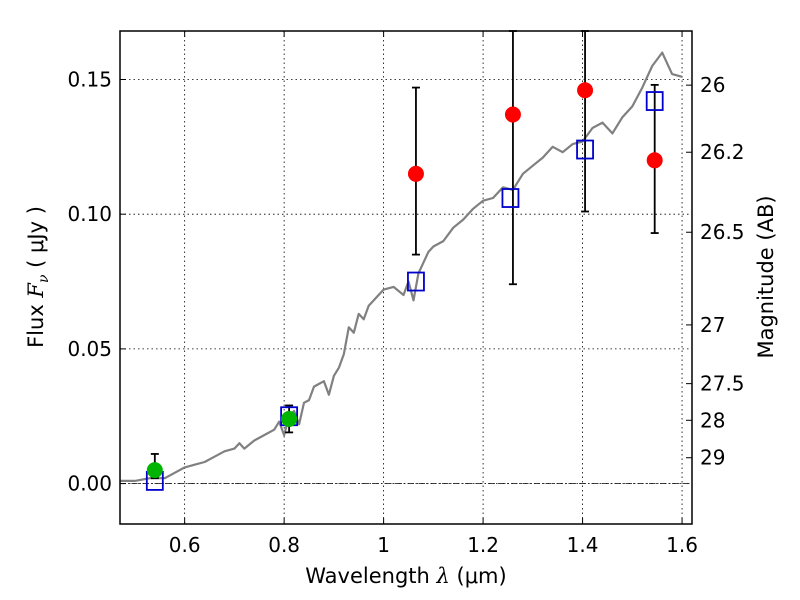 Image resolution: width=800 pixels, height=600 pixels. Describe the element at coordinates (89, 349) in the screenshot. I see `y-tick-label: 0.05` at that location.